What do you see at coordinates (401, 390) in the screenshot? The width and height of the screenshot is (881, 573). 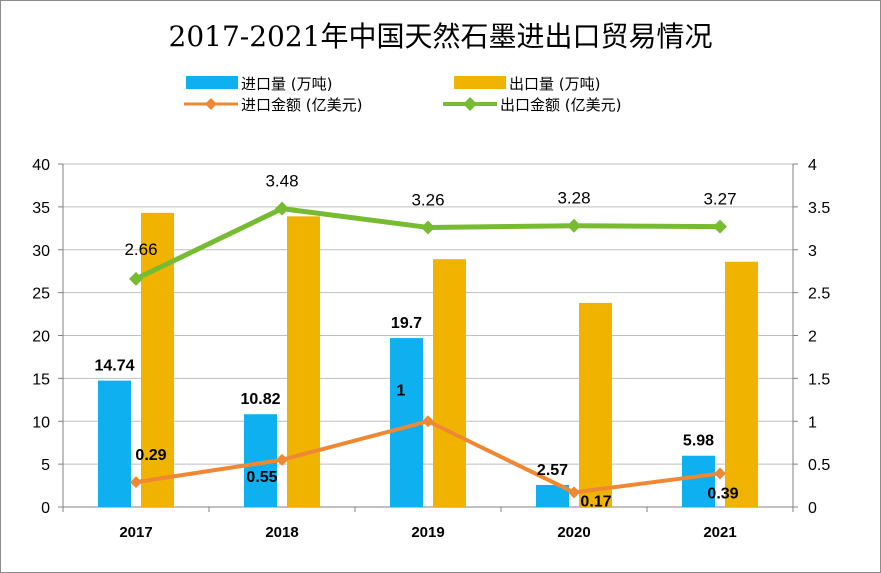 I see `data-label-import-value: 1` at bounding box center [401, 390].